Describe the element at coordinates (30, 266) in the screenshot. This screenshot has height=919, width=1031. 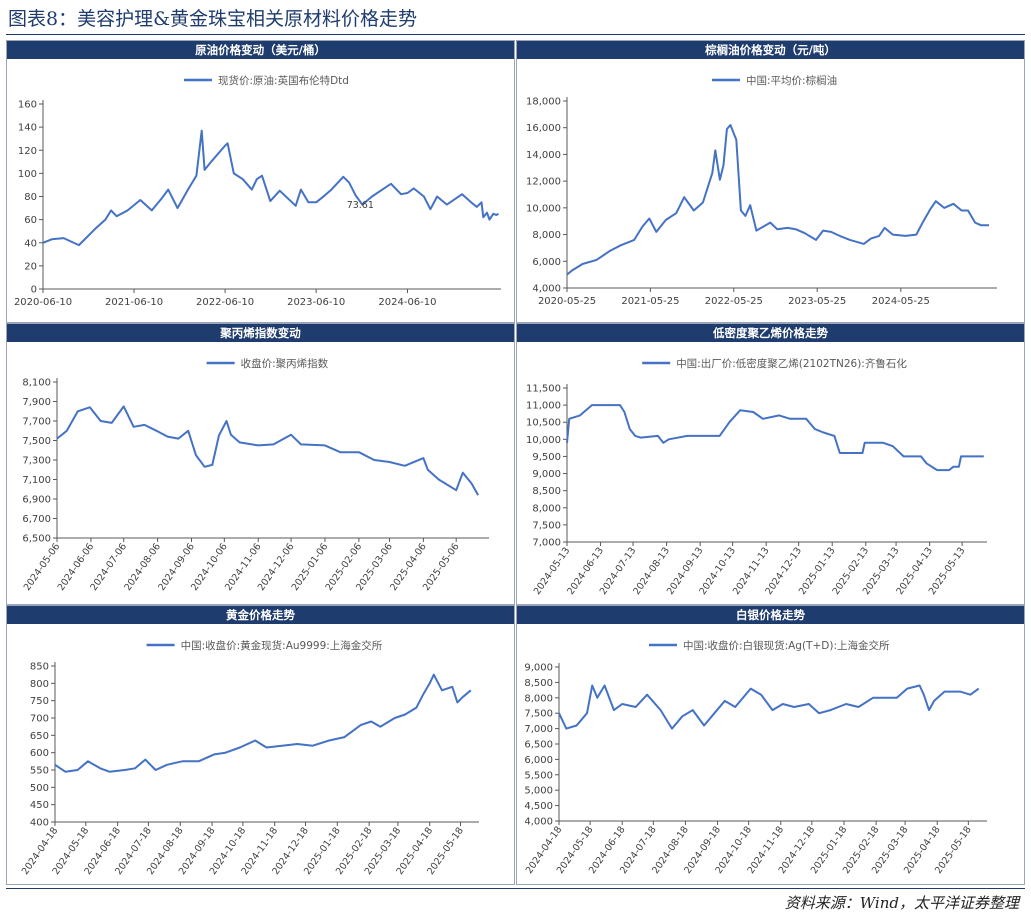
I see `y-tick-label: 20` at that location.